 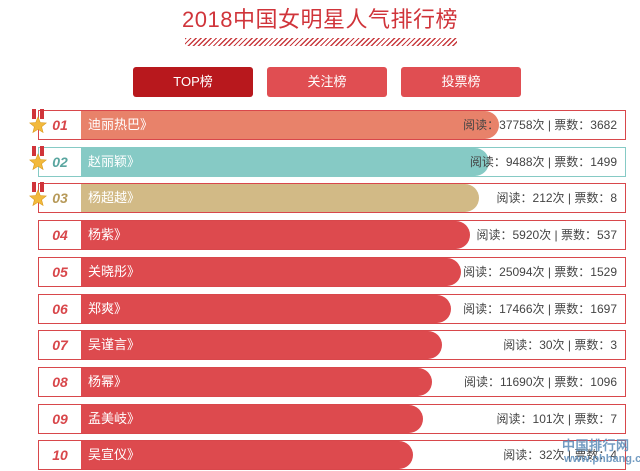 What do you see at coordinates (556, 419) in the screenshot?
I see `read-vote-stats: 阅读：101次 | 票数：7` at bounding box center [556, 419].